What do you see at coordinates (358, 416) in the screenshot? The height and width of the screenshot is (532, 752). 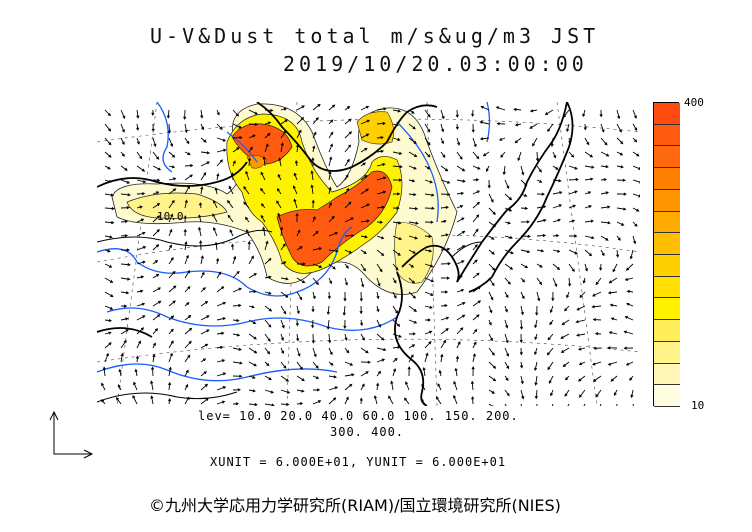 I see `contour-levels: lev= 10.0 20.0 40.0 60.0 100. 150. 200.` at bounding box center [358, 416].